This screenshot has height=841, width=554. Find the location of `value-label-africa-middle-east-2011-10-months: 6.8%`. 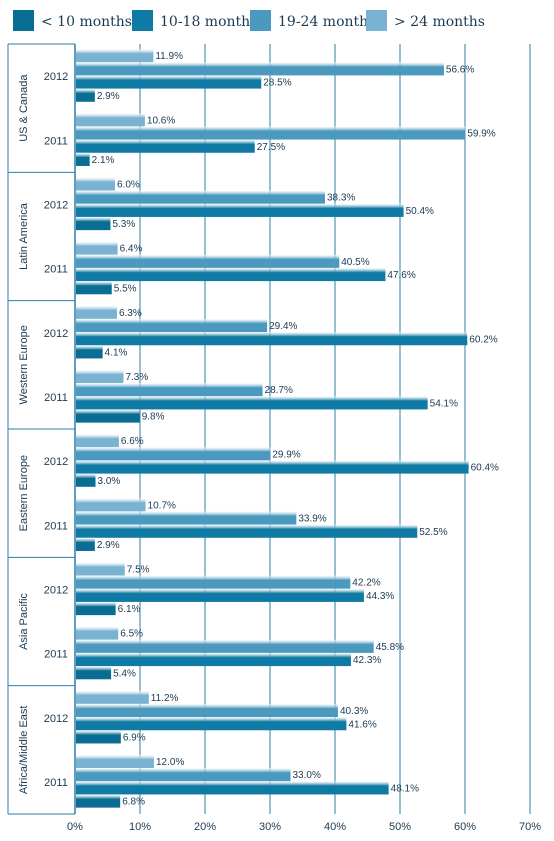

value-label-africa-middle-east-2011-10-months: 6.8% is located at coordinates (133, 802).